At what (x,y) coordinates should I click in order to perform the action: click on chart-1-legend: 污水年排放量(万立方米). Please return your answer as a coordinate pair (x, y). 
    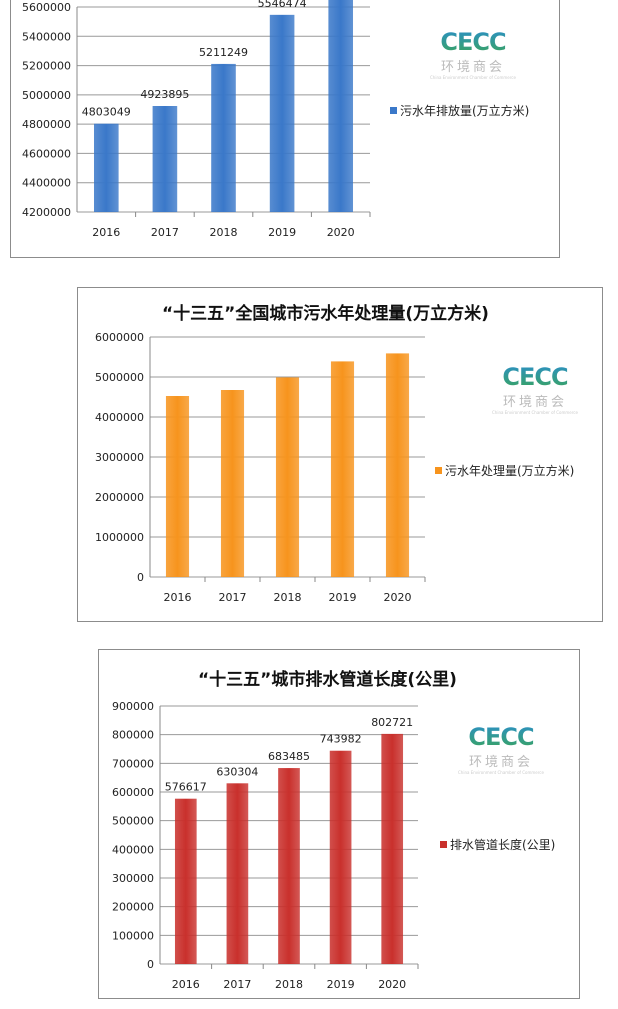
    Looking at the image, I should click on (459, 110).